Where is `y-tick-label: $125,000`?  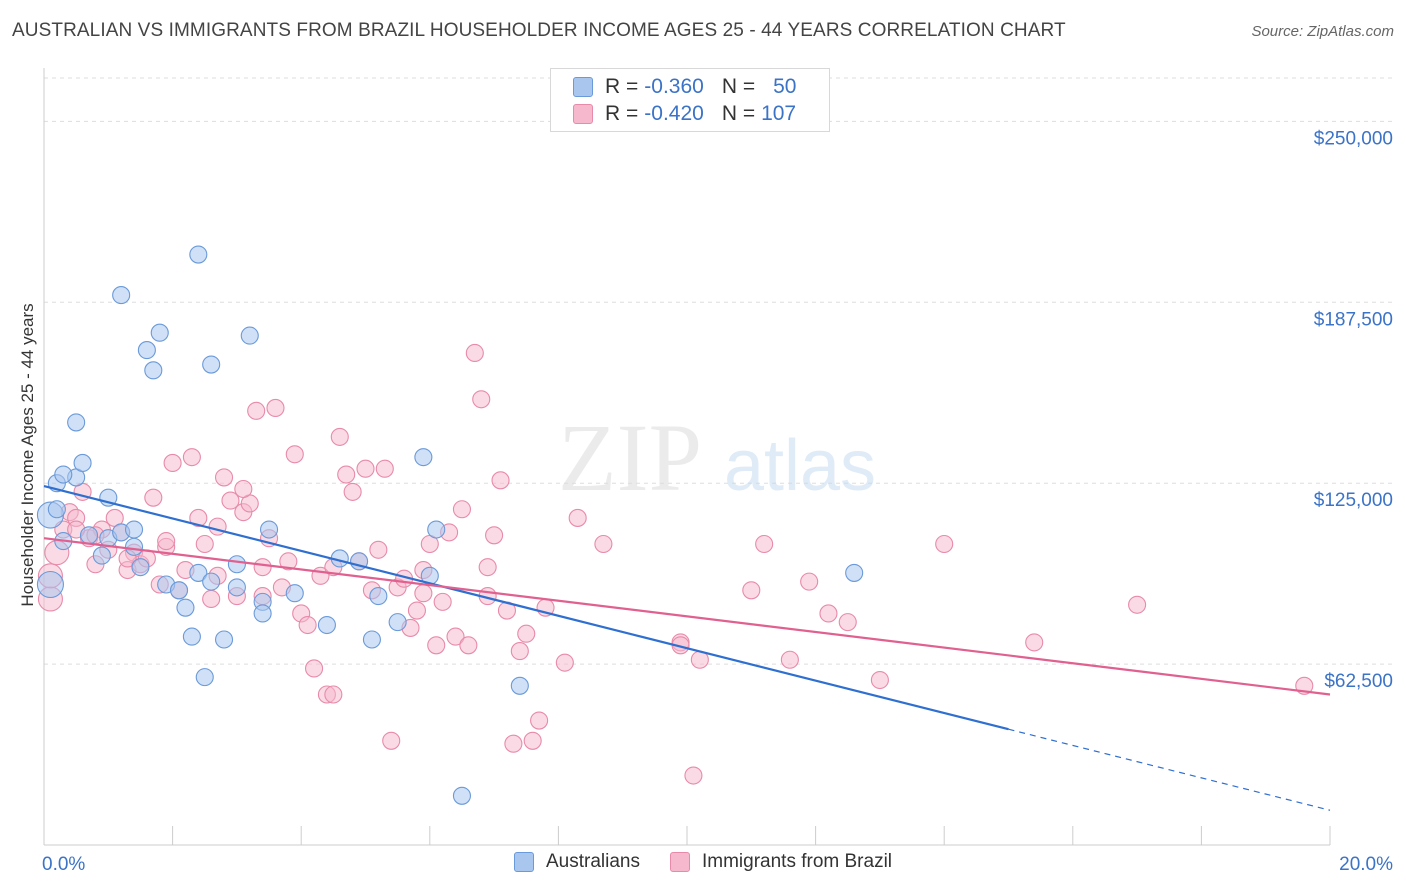 y-tick-label: $125,000 is located at coordinates (1353, 500).